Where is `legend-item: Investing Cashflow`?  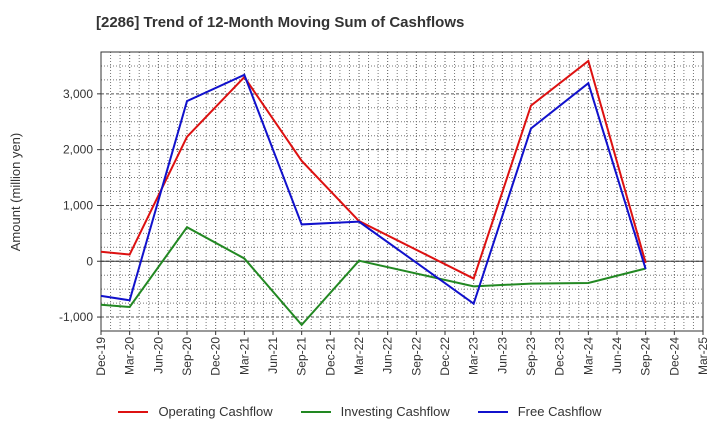 legend-item: Investing Cashflow is located at coordinates (375, 411).